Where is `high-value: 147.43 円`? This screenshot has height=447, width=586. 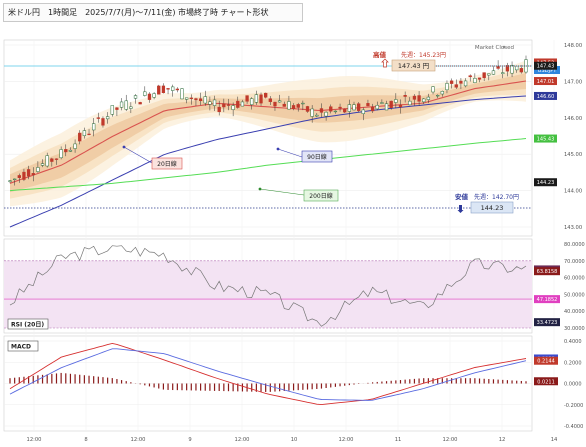 high-value: 147.43 円 is located at coordinates (413, 66).